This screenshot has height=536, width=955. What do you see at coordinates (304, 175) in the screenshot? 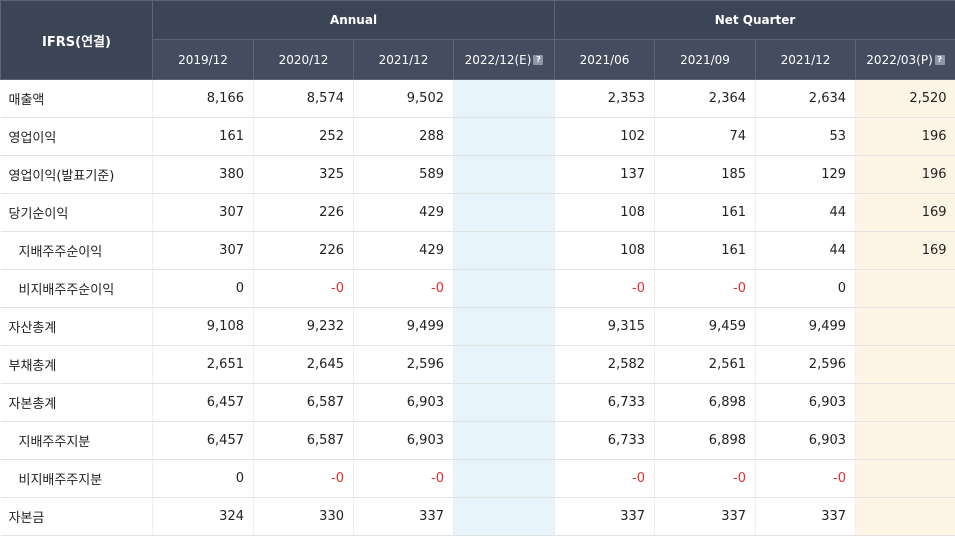
I see `table-cell: 325` at bounding box center [304, 175].